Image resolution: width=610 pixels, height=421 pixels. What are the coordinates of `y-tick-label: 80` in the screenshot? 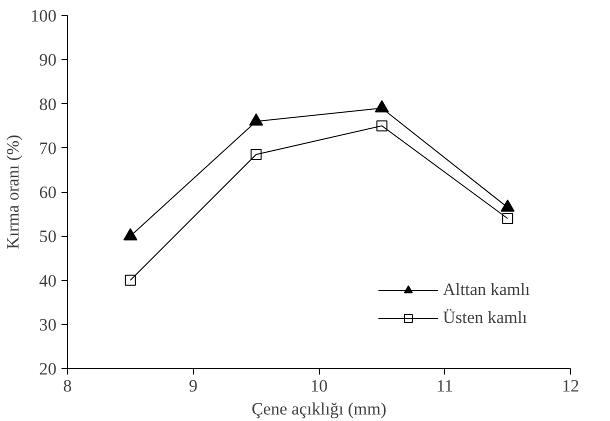 It's located at (47, 104).